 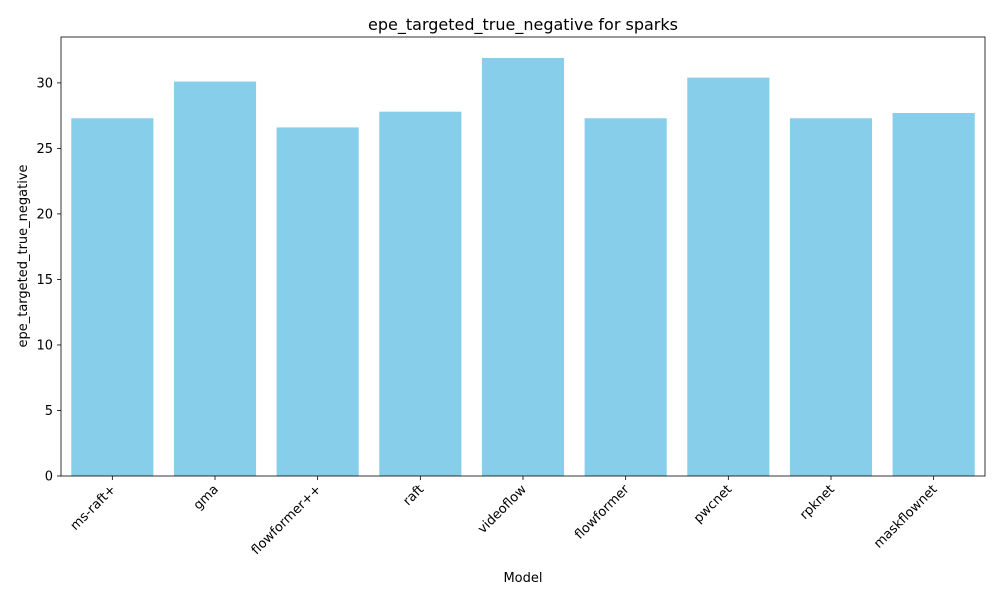 What do you see at coordinates (44, 149) in the screenshot?
I see `y-tick-label: 25` at bounding box center [44, 149].